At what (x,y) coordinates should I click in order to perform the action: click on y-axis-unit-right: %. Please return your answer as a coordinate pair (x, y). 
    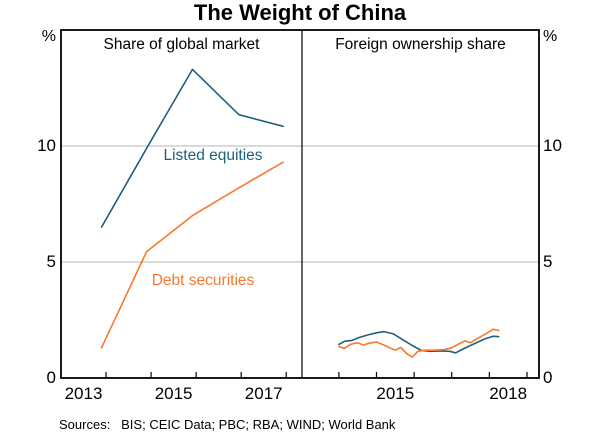
    Looking at the image, I should click on (550, 36).